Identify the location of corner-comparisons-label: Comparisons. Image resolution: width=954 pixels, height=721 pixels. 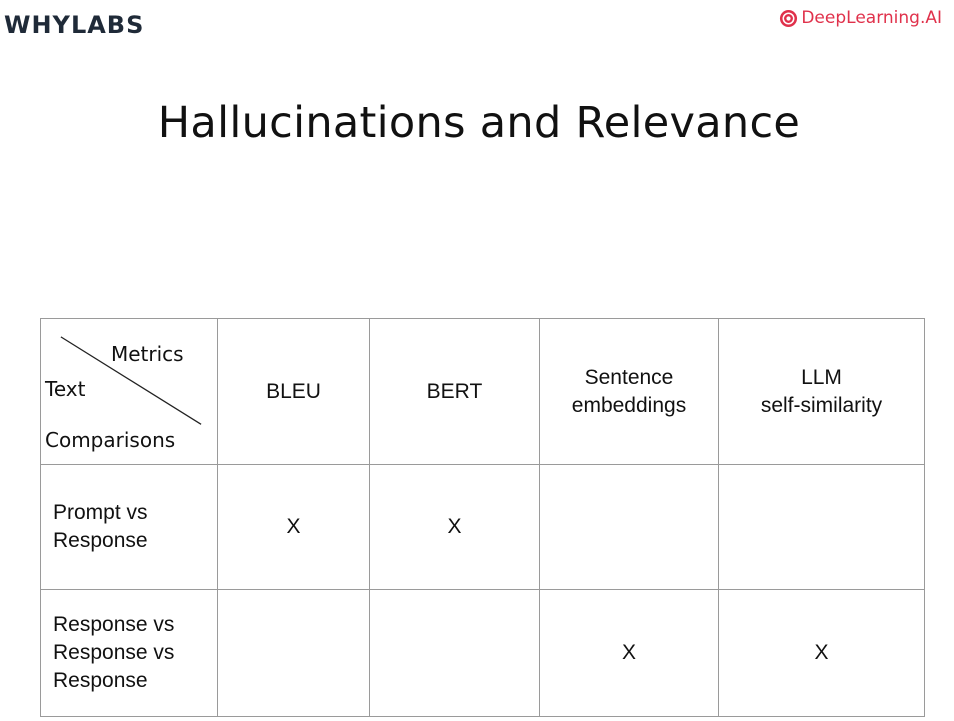
(110, 440).